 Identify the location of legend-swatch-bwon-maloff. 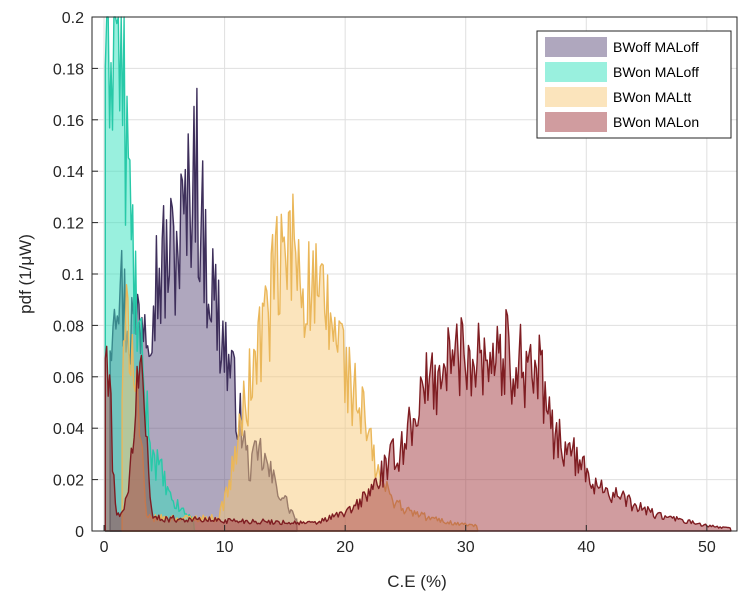
(576, 72).